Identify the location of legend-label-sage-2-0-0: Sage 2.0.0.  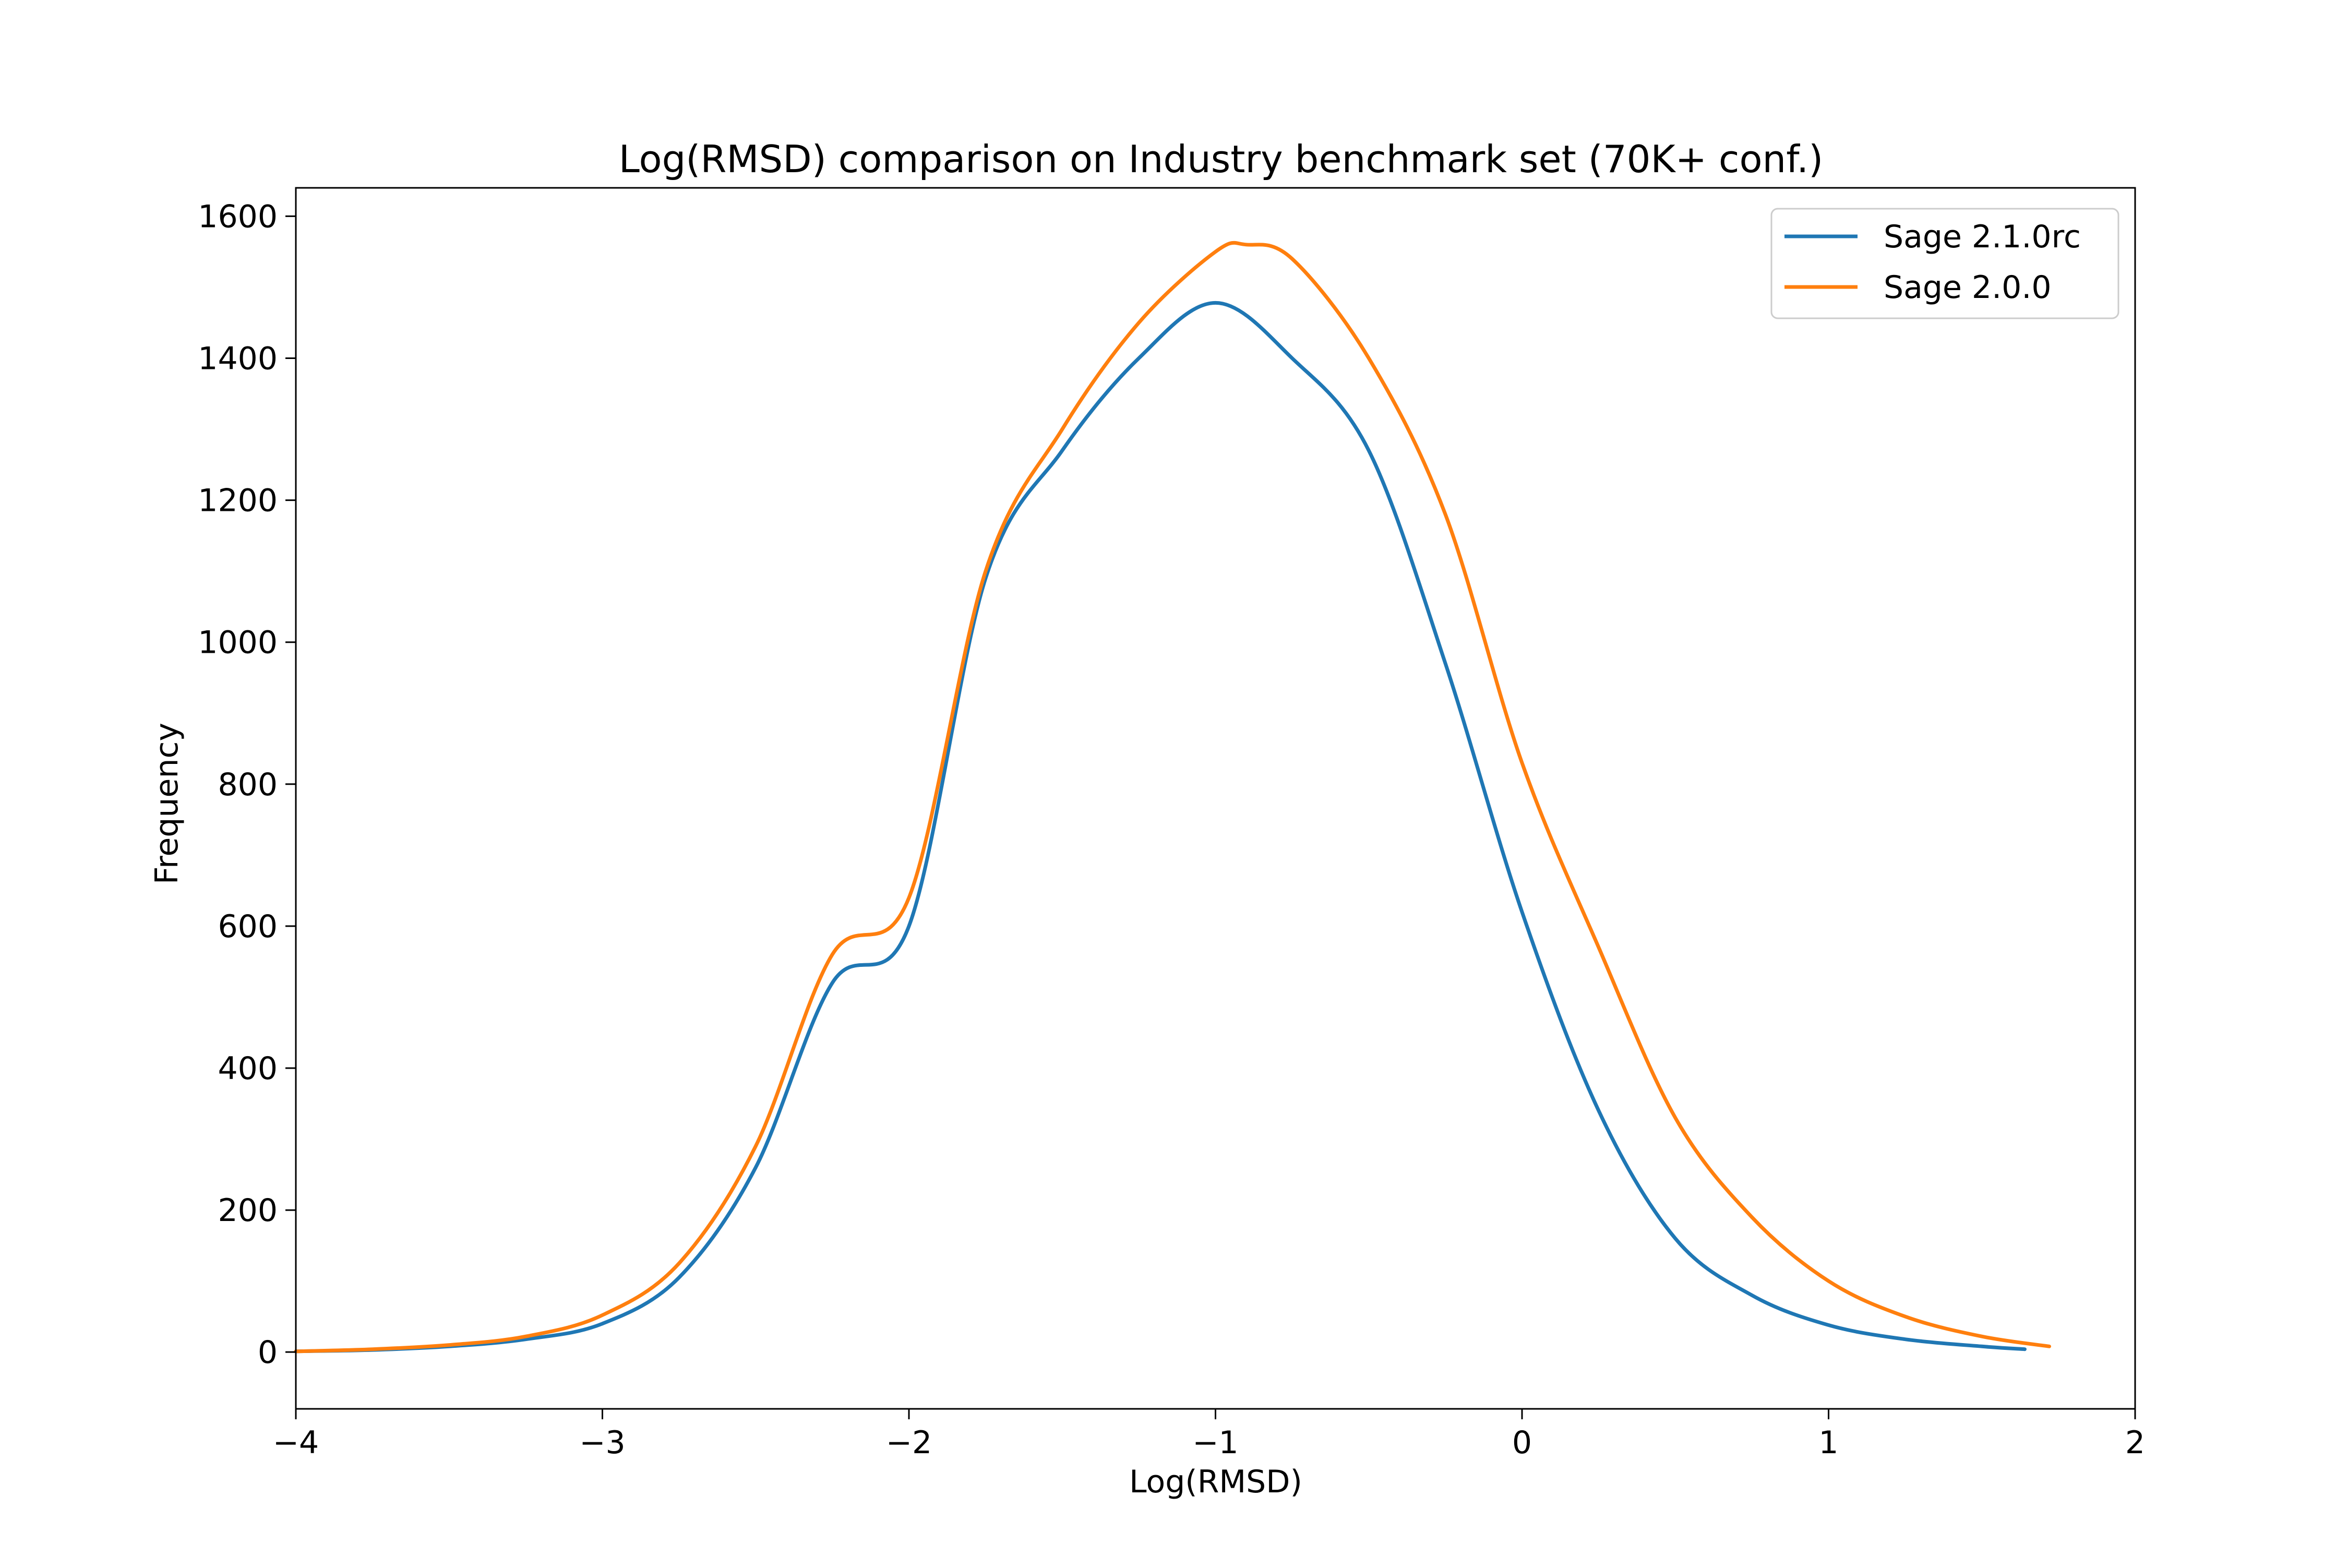
(1968, 287).